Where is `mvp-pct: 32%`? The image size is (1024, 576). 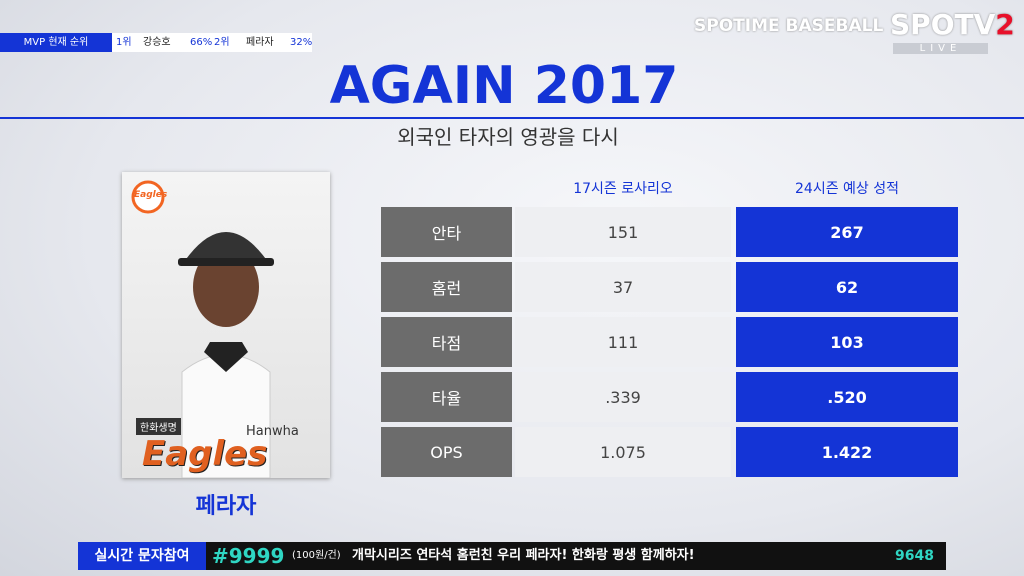
mvp-pct: 32% is located at coordinates (301, 42).